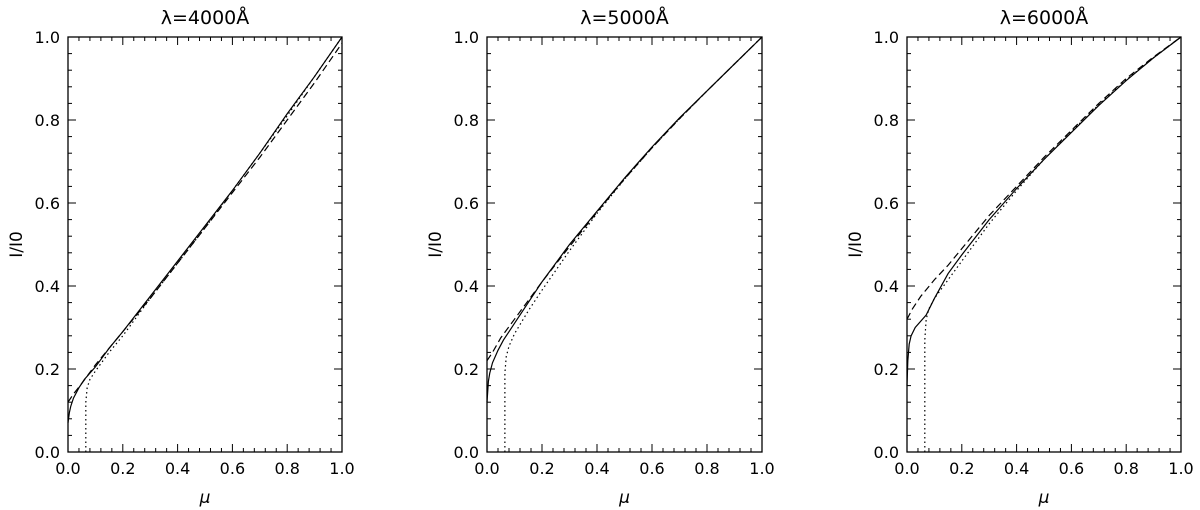  I want to click on chart-title: λ=6000Å, so click(1044, 17).